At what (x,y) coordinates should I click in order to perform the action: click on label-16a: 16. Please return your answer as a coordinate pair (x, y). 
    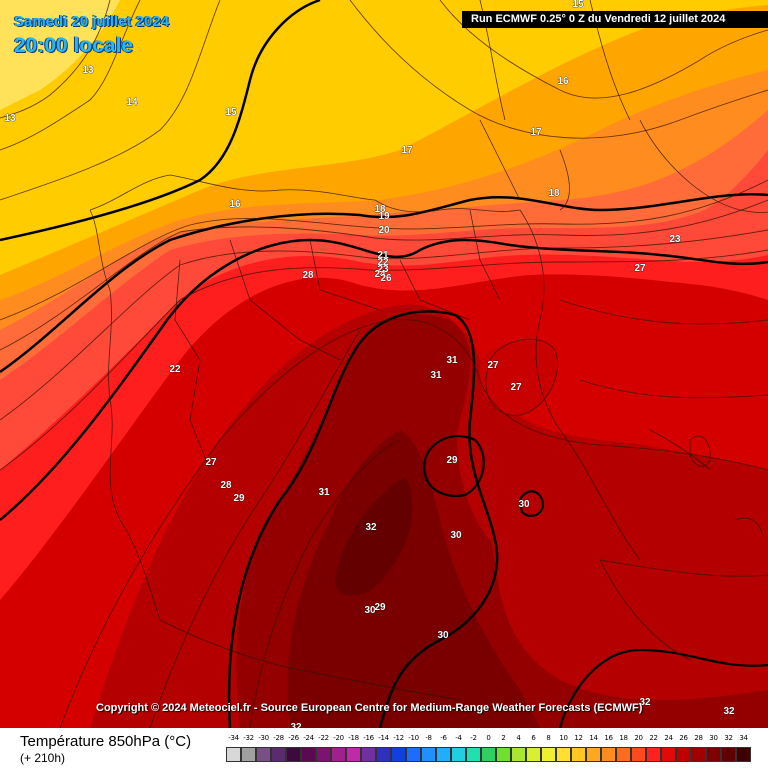
    Looking at the image, I should click on (563, 81).